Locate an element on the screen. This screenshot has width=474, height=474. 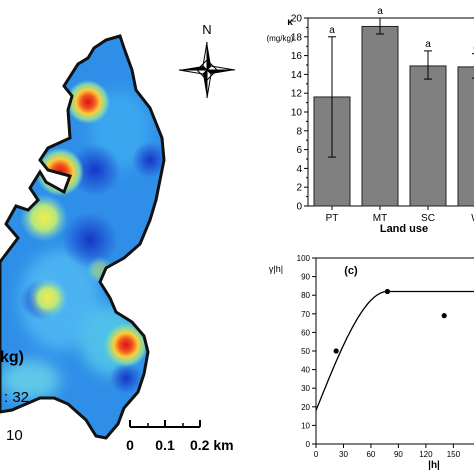
bar-ytick-label: 12 is located at coordinates (297, 94).